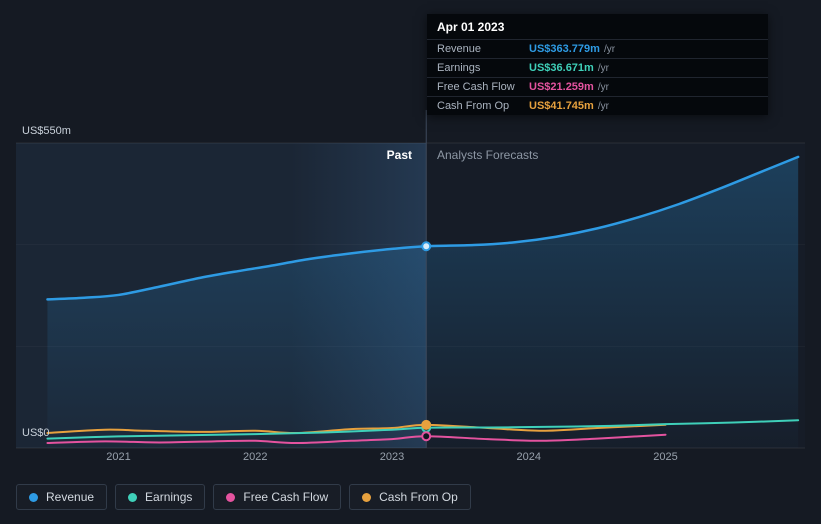 The image size is (821, 524). What do you see at coordinates (399, 155) in the screenshot?
I see `past-label: Past` at bounding box center [399, 155].